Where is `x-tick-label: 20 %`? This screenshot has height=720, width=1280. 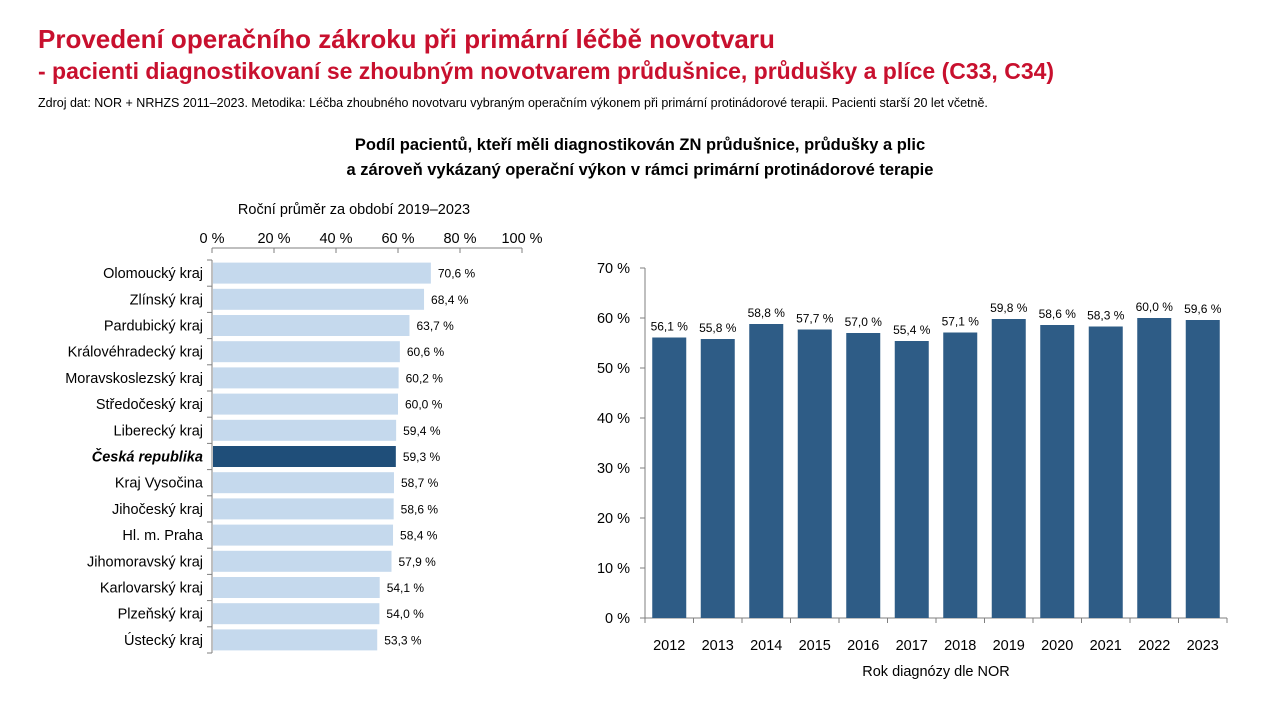
x-tick-label: 20 % is located at coordinates (273, 239).